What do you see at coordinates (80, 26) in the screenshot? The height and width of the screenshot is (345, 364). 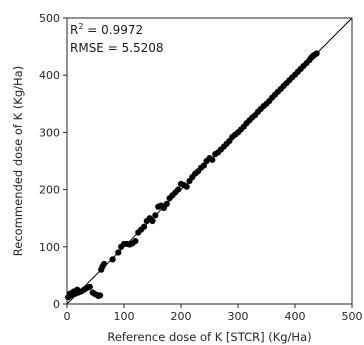 I see `r-squared-superscript: 2` at bounding box center [80, 26].